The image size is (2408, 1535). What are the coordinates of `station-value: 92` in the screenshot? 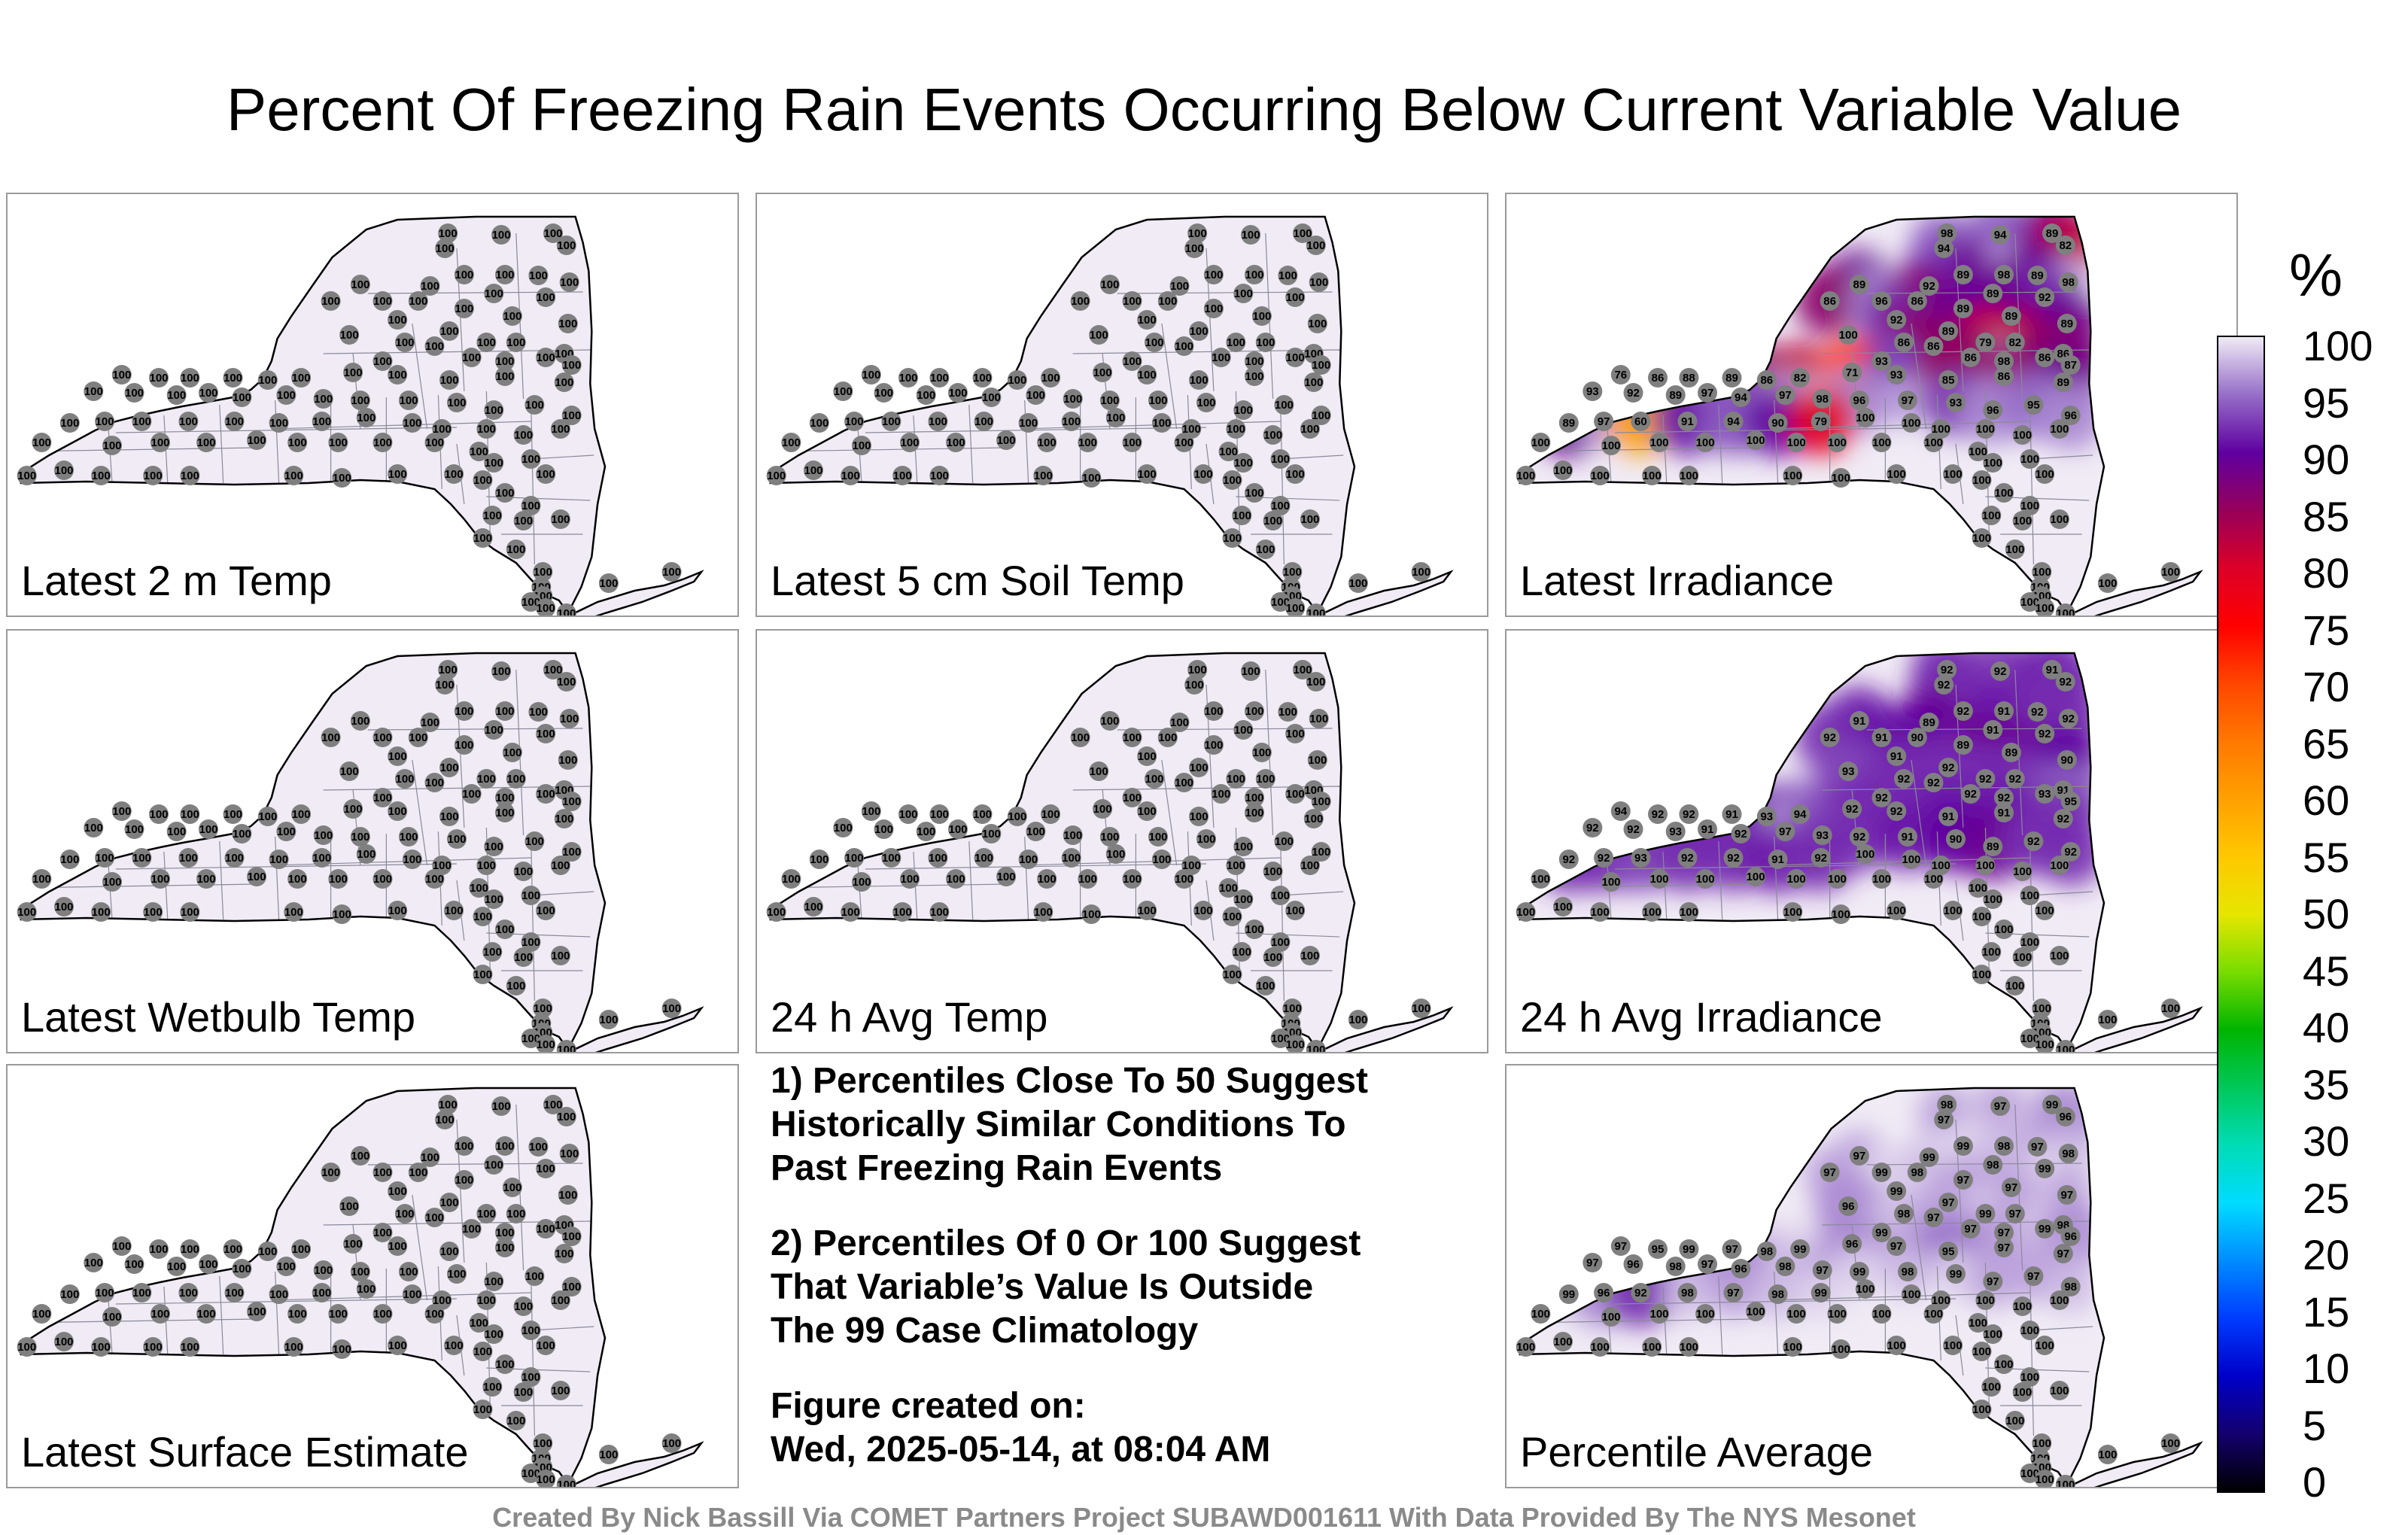 It's located at (2004, 798).